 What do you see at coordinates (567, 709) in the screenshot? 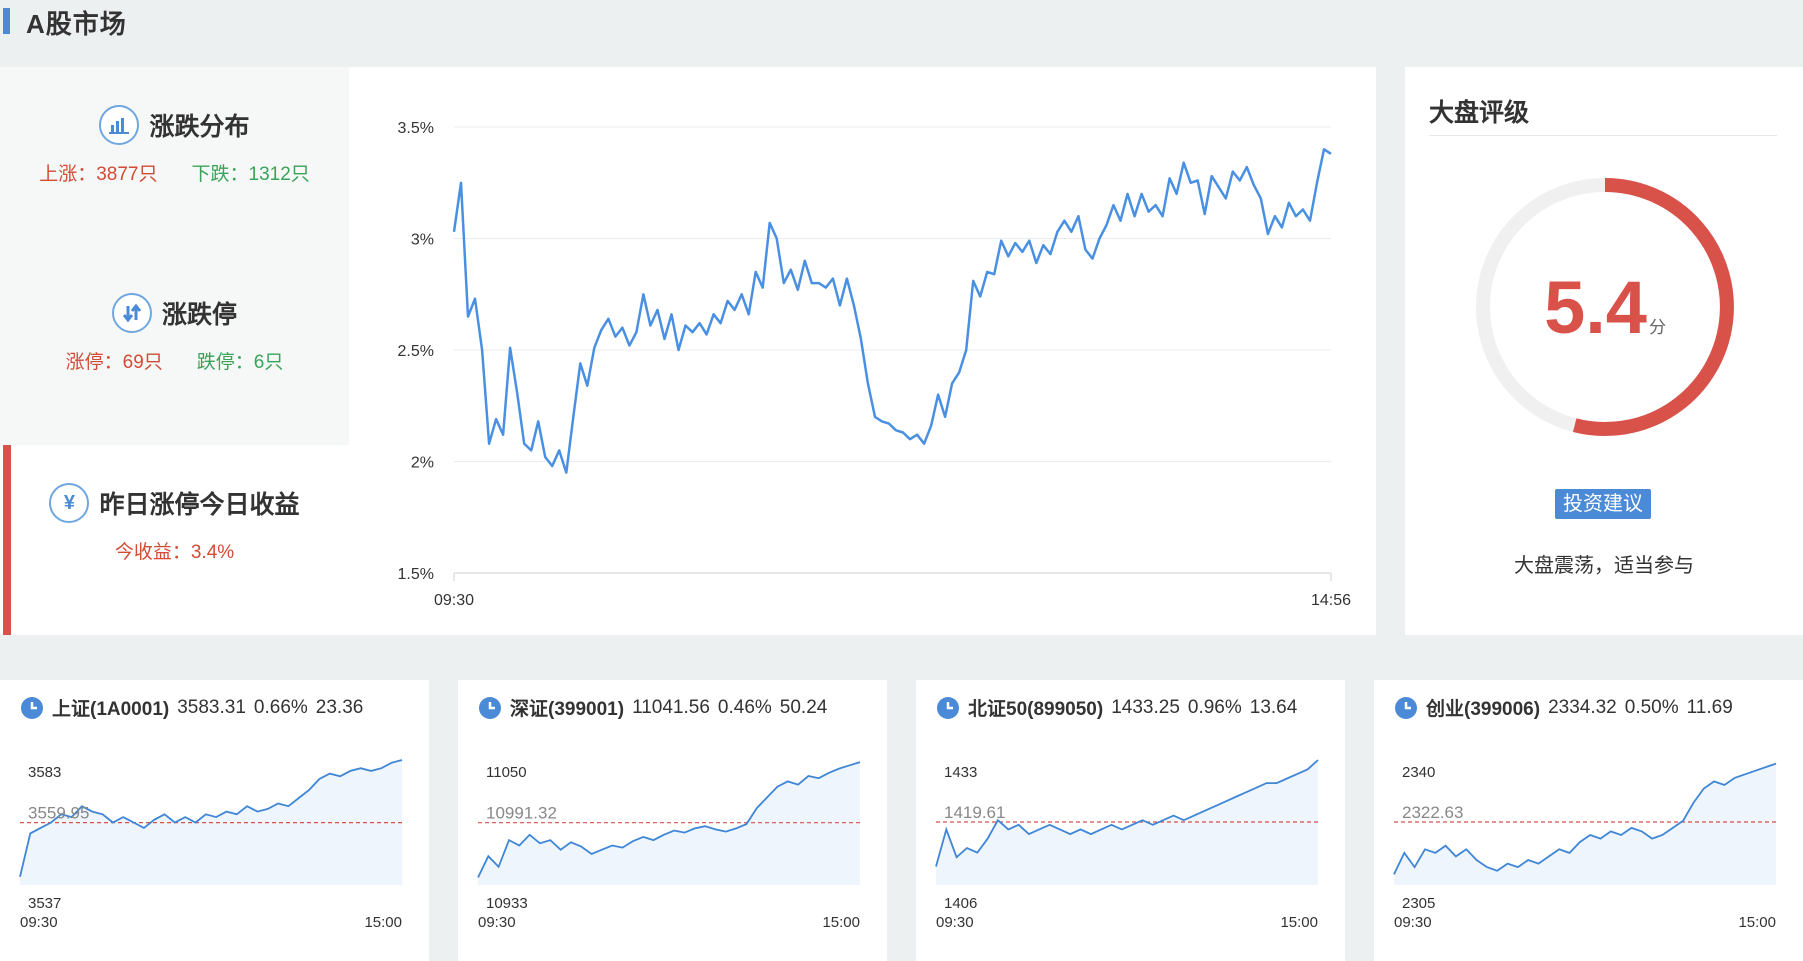
I see `index-name: 深证(399001)` at bounding box center [567, 709].